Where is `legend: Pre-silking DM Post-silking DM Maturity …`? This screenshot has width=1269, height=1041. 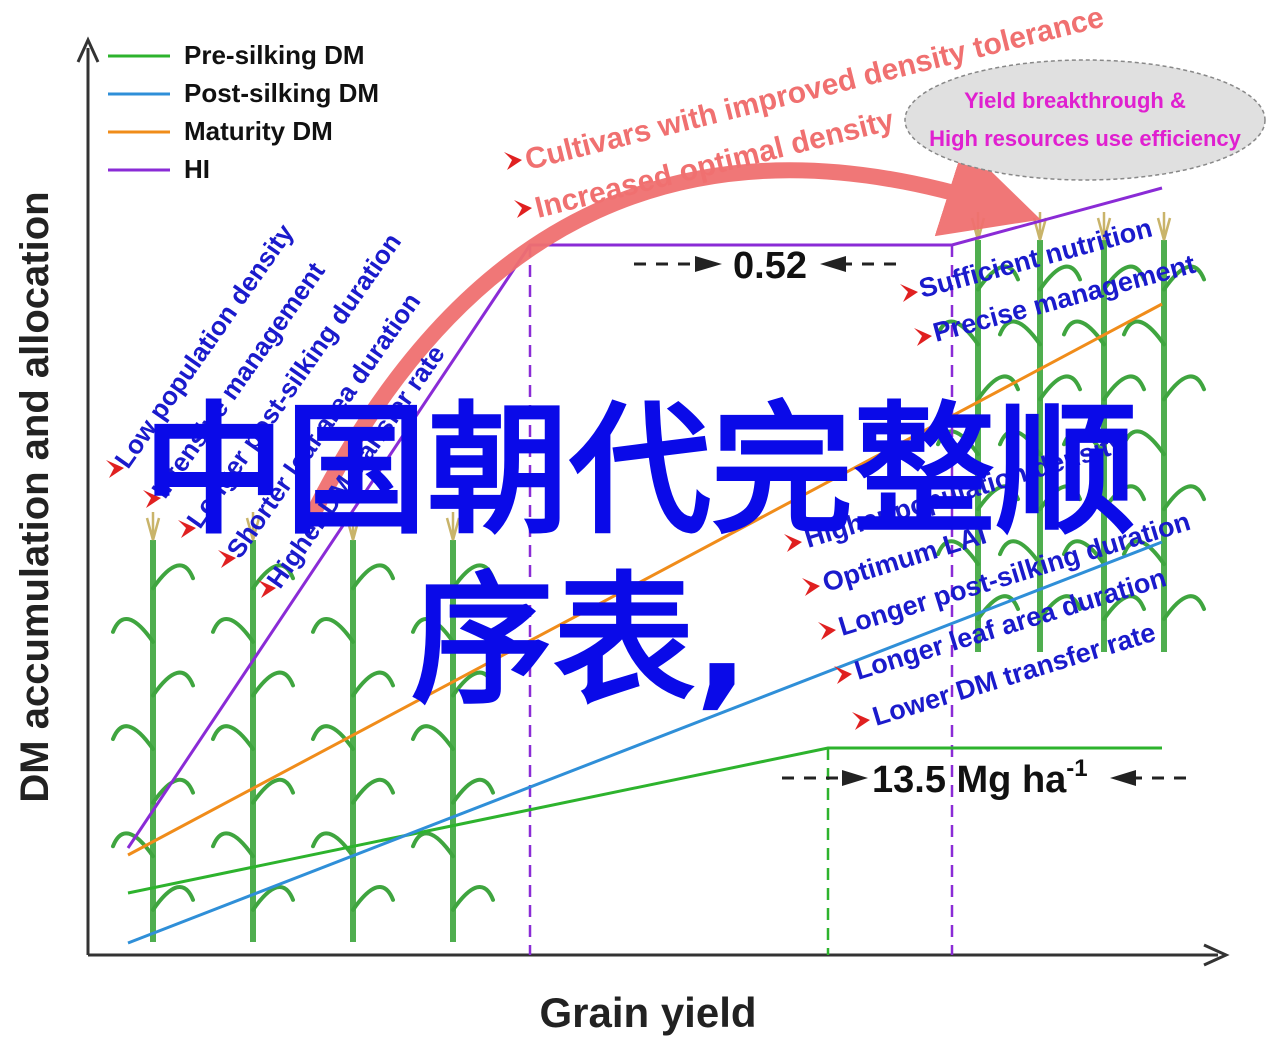 legend: Pre-silking DM Post-silking DM Maturity … is located at coordinates (243, 112).